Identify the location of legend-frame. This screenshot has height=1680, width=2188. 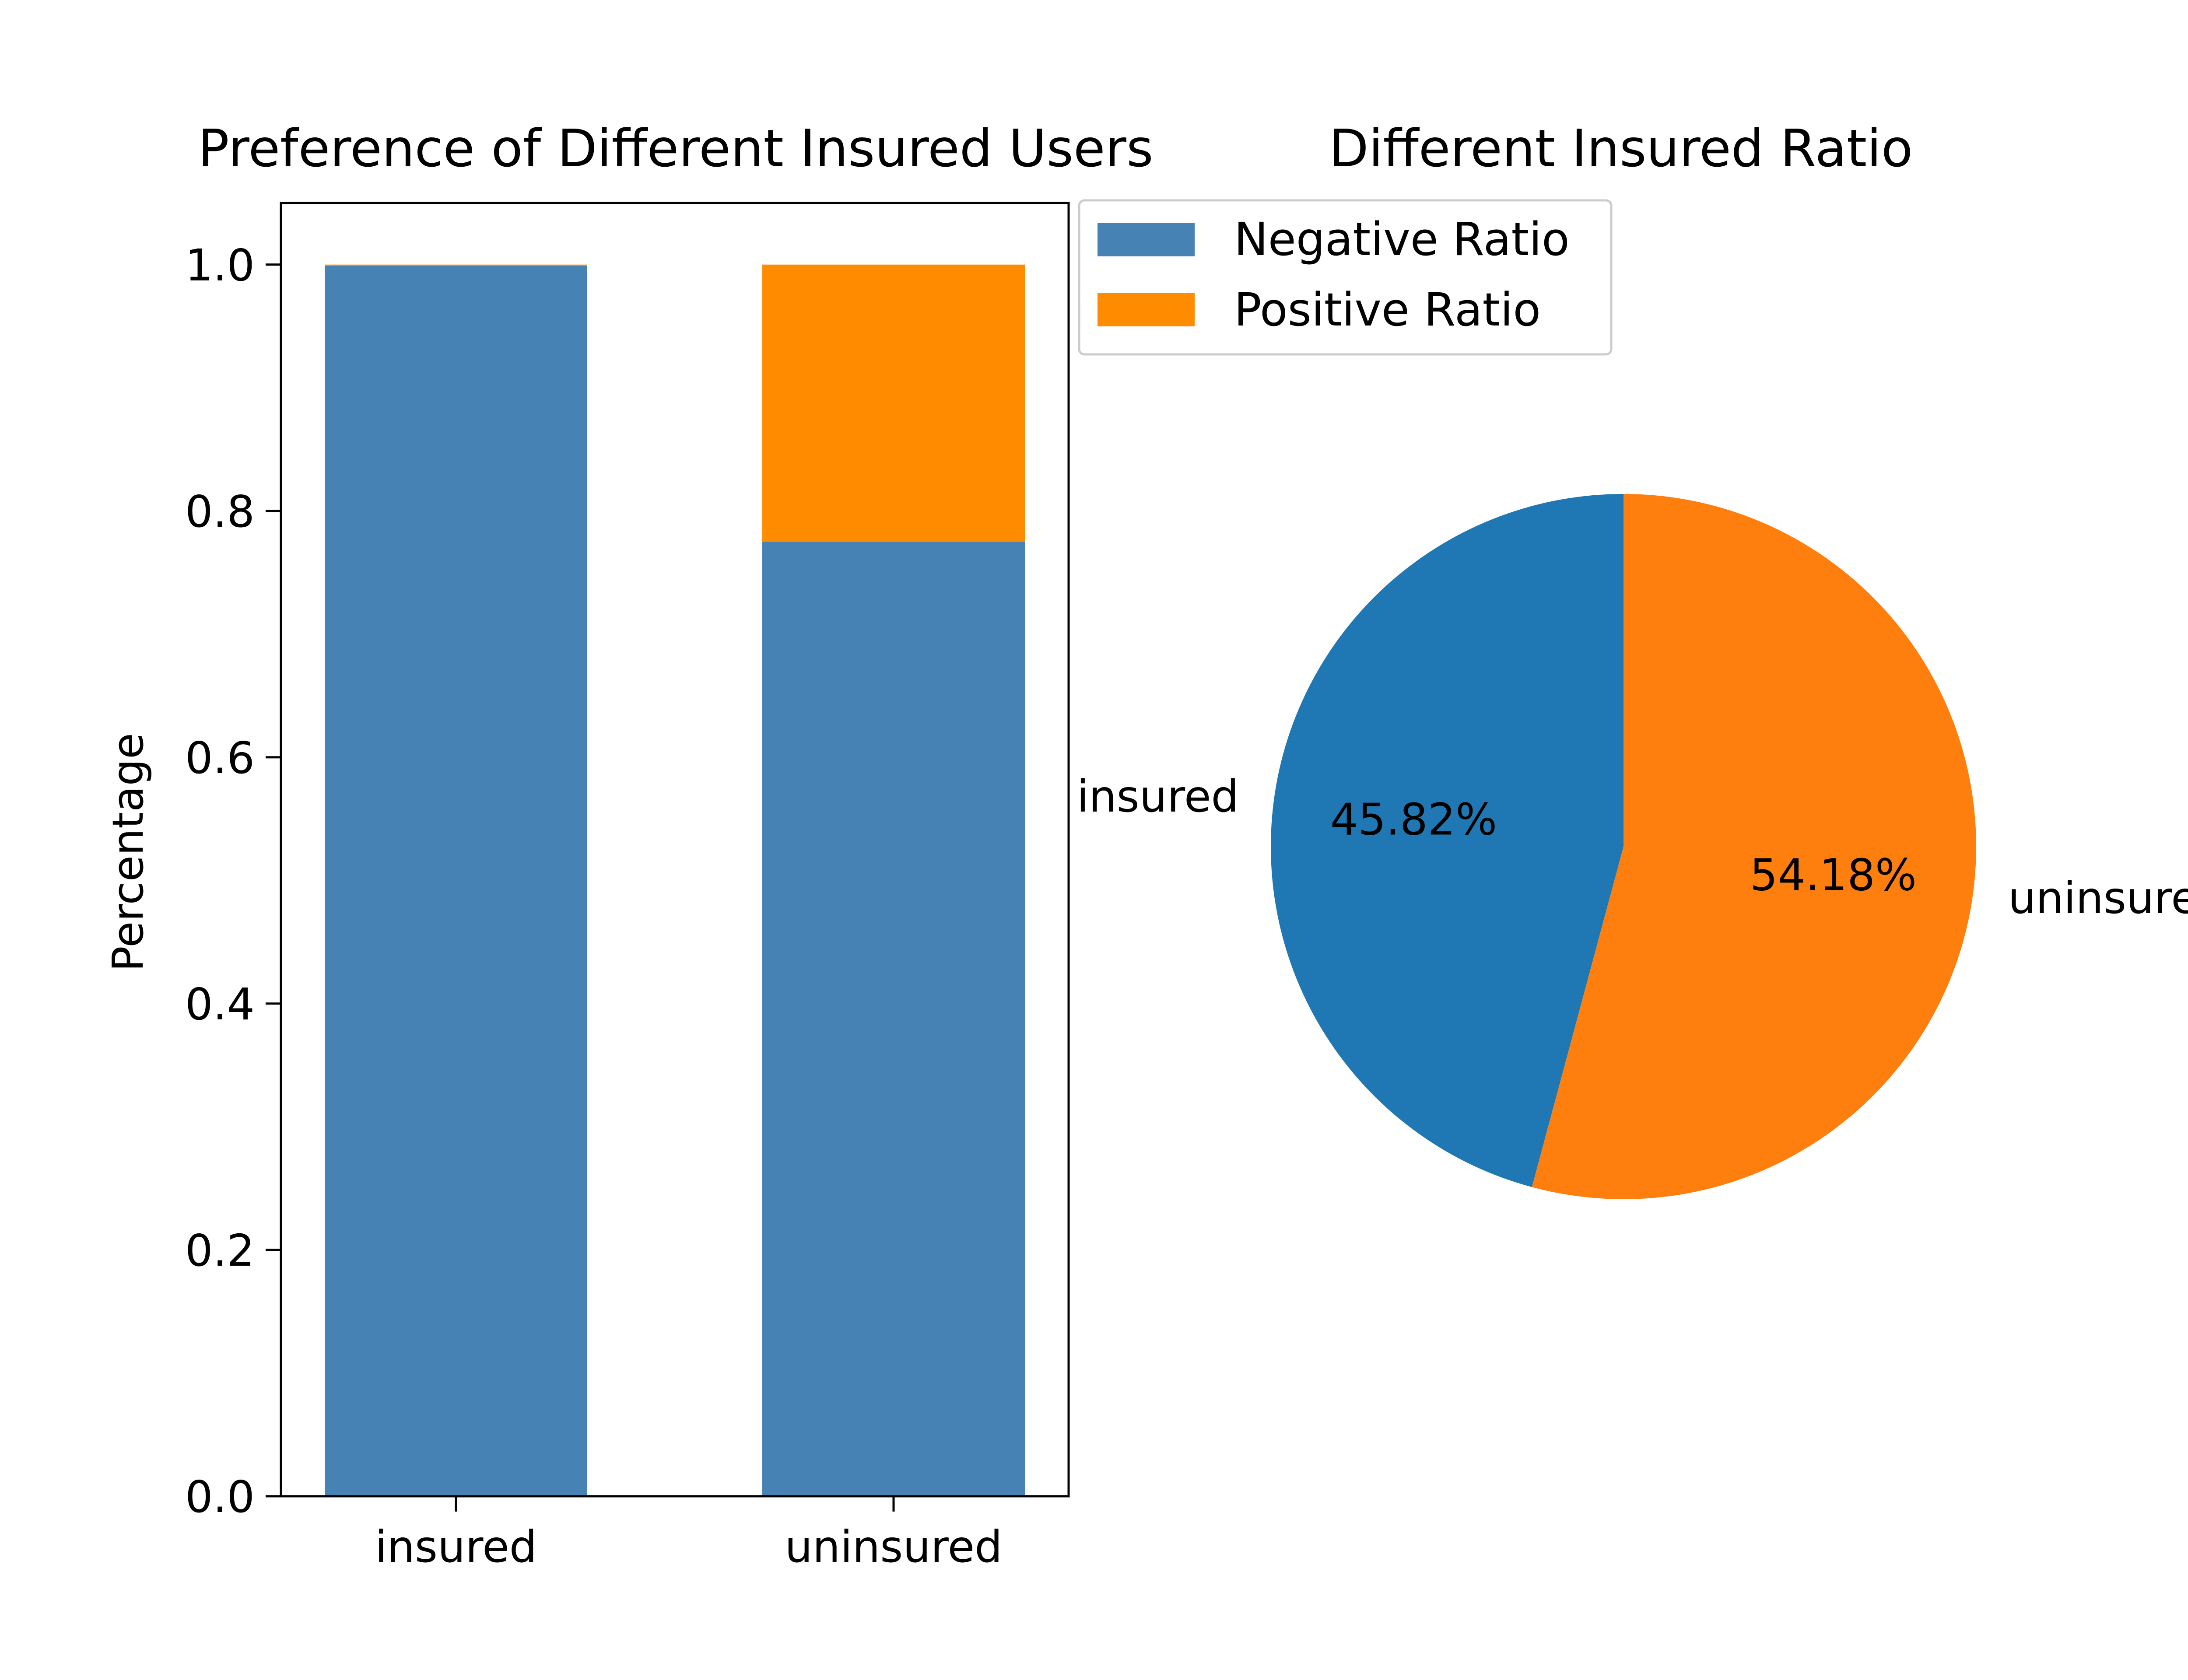
(1345, 277).